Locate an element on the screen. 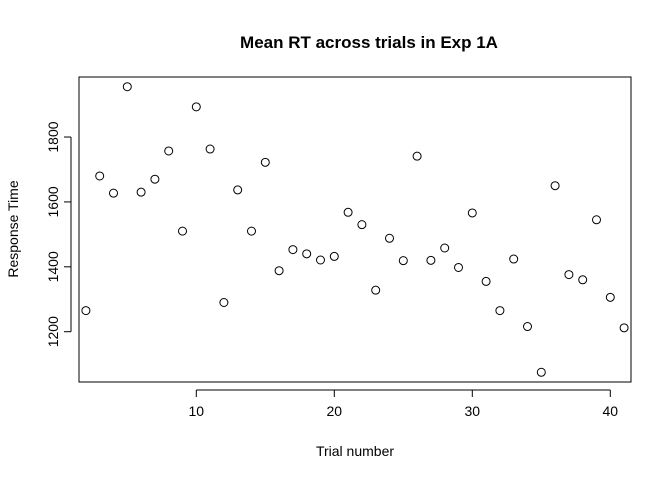  x-axis: 10 20 30 40 is located at coordinates (404, 404).